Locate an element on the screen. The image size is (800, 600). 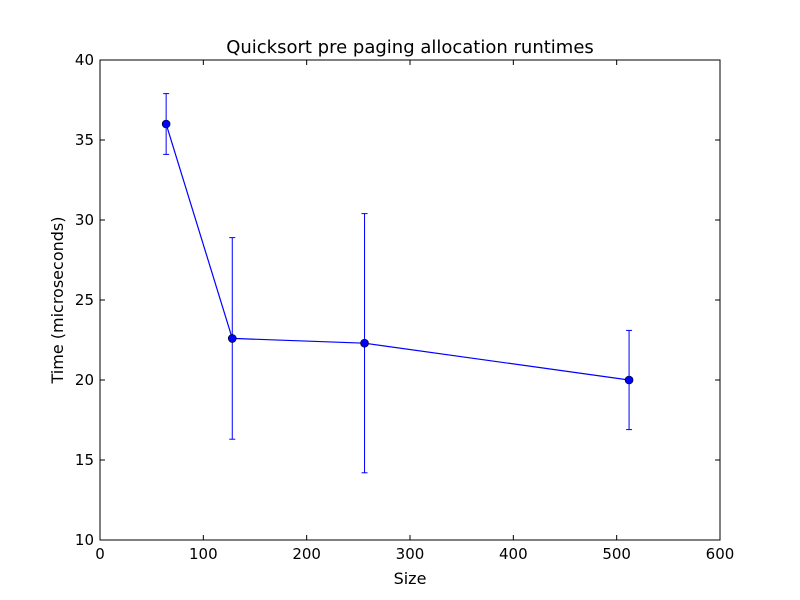
x-tick-label: 200 is located at coordinates (306, 554).